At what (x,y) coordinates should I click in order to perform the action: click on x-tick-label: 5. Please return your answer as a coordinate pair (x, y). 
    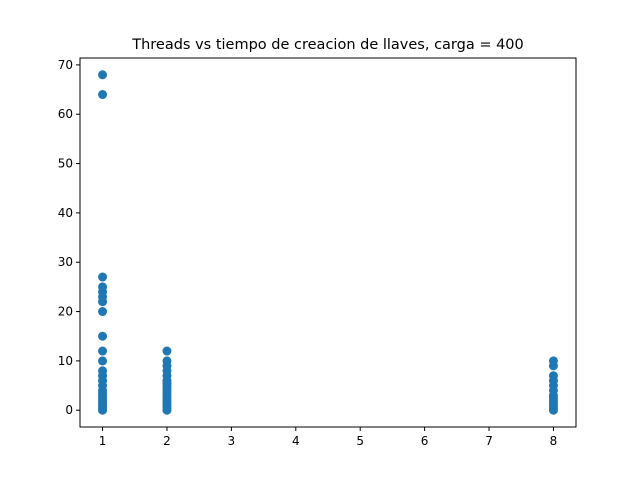
    Looking at the image, I should click on (360, 441).